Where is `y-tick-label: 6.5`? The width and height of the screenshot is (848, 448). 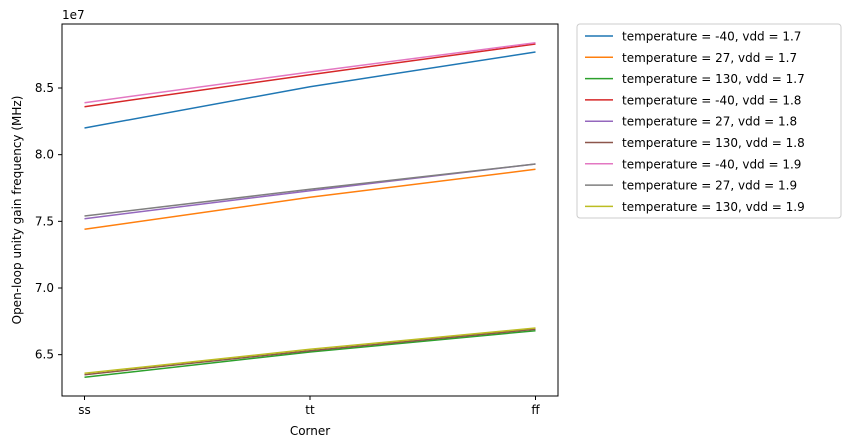
y-tick-label: 6.5 is located at coordinates (44, 355).